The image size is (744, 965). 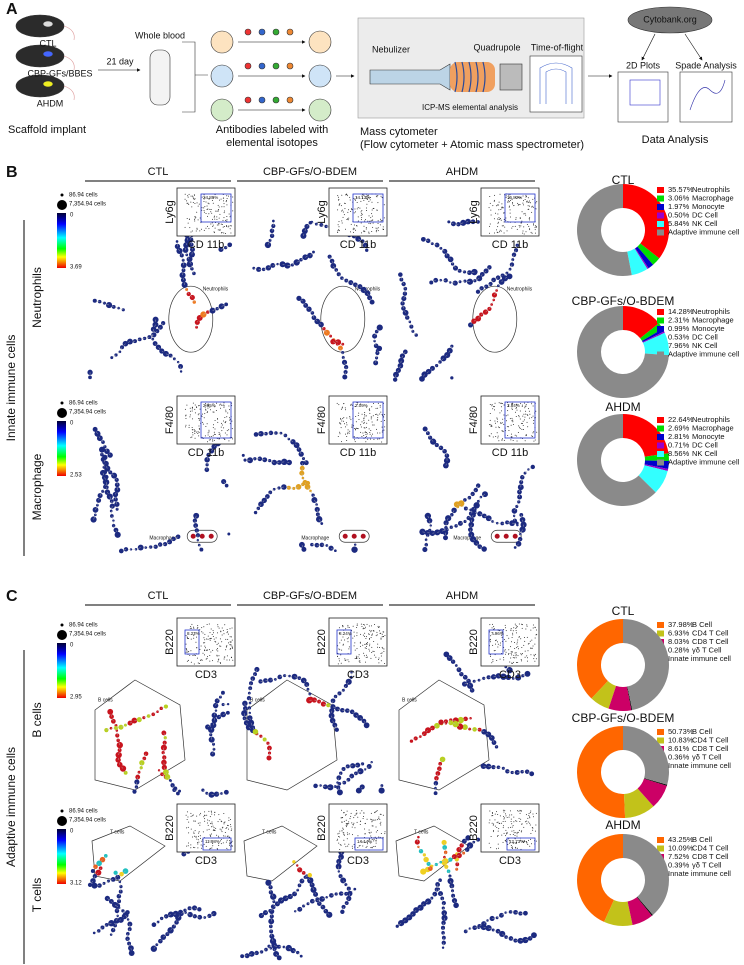 I want to click on chart-title: AHDM, so click(x=622, y=407).